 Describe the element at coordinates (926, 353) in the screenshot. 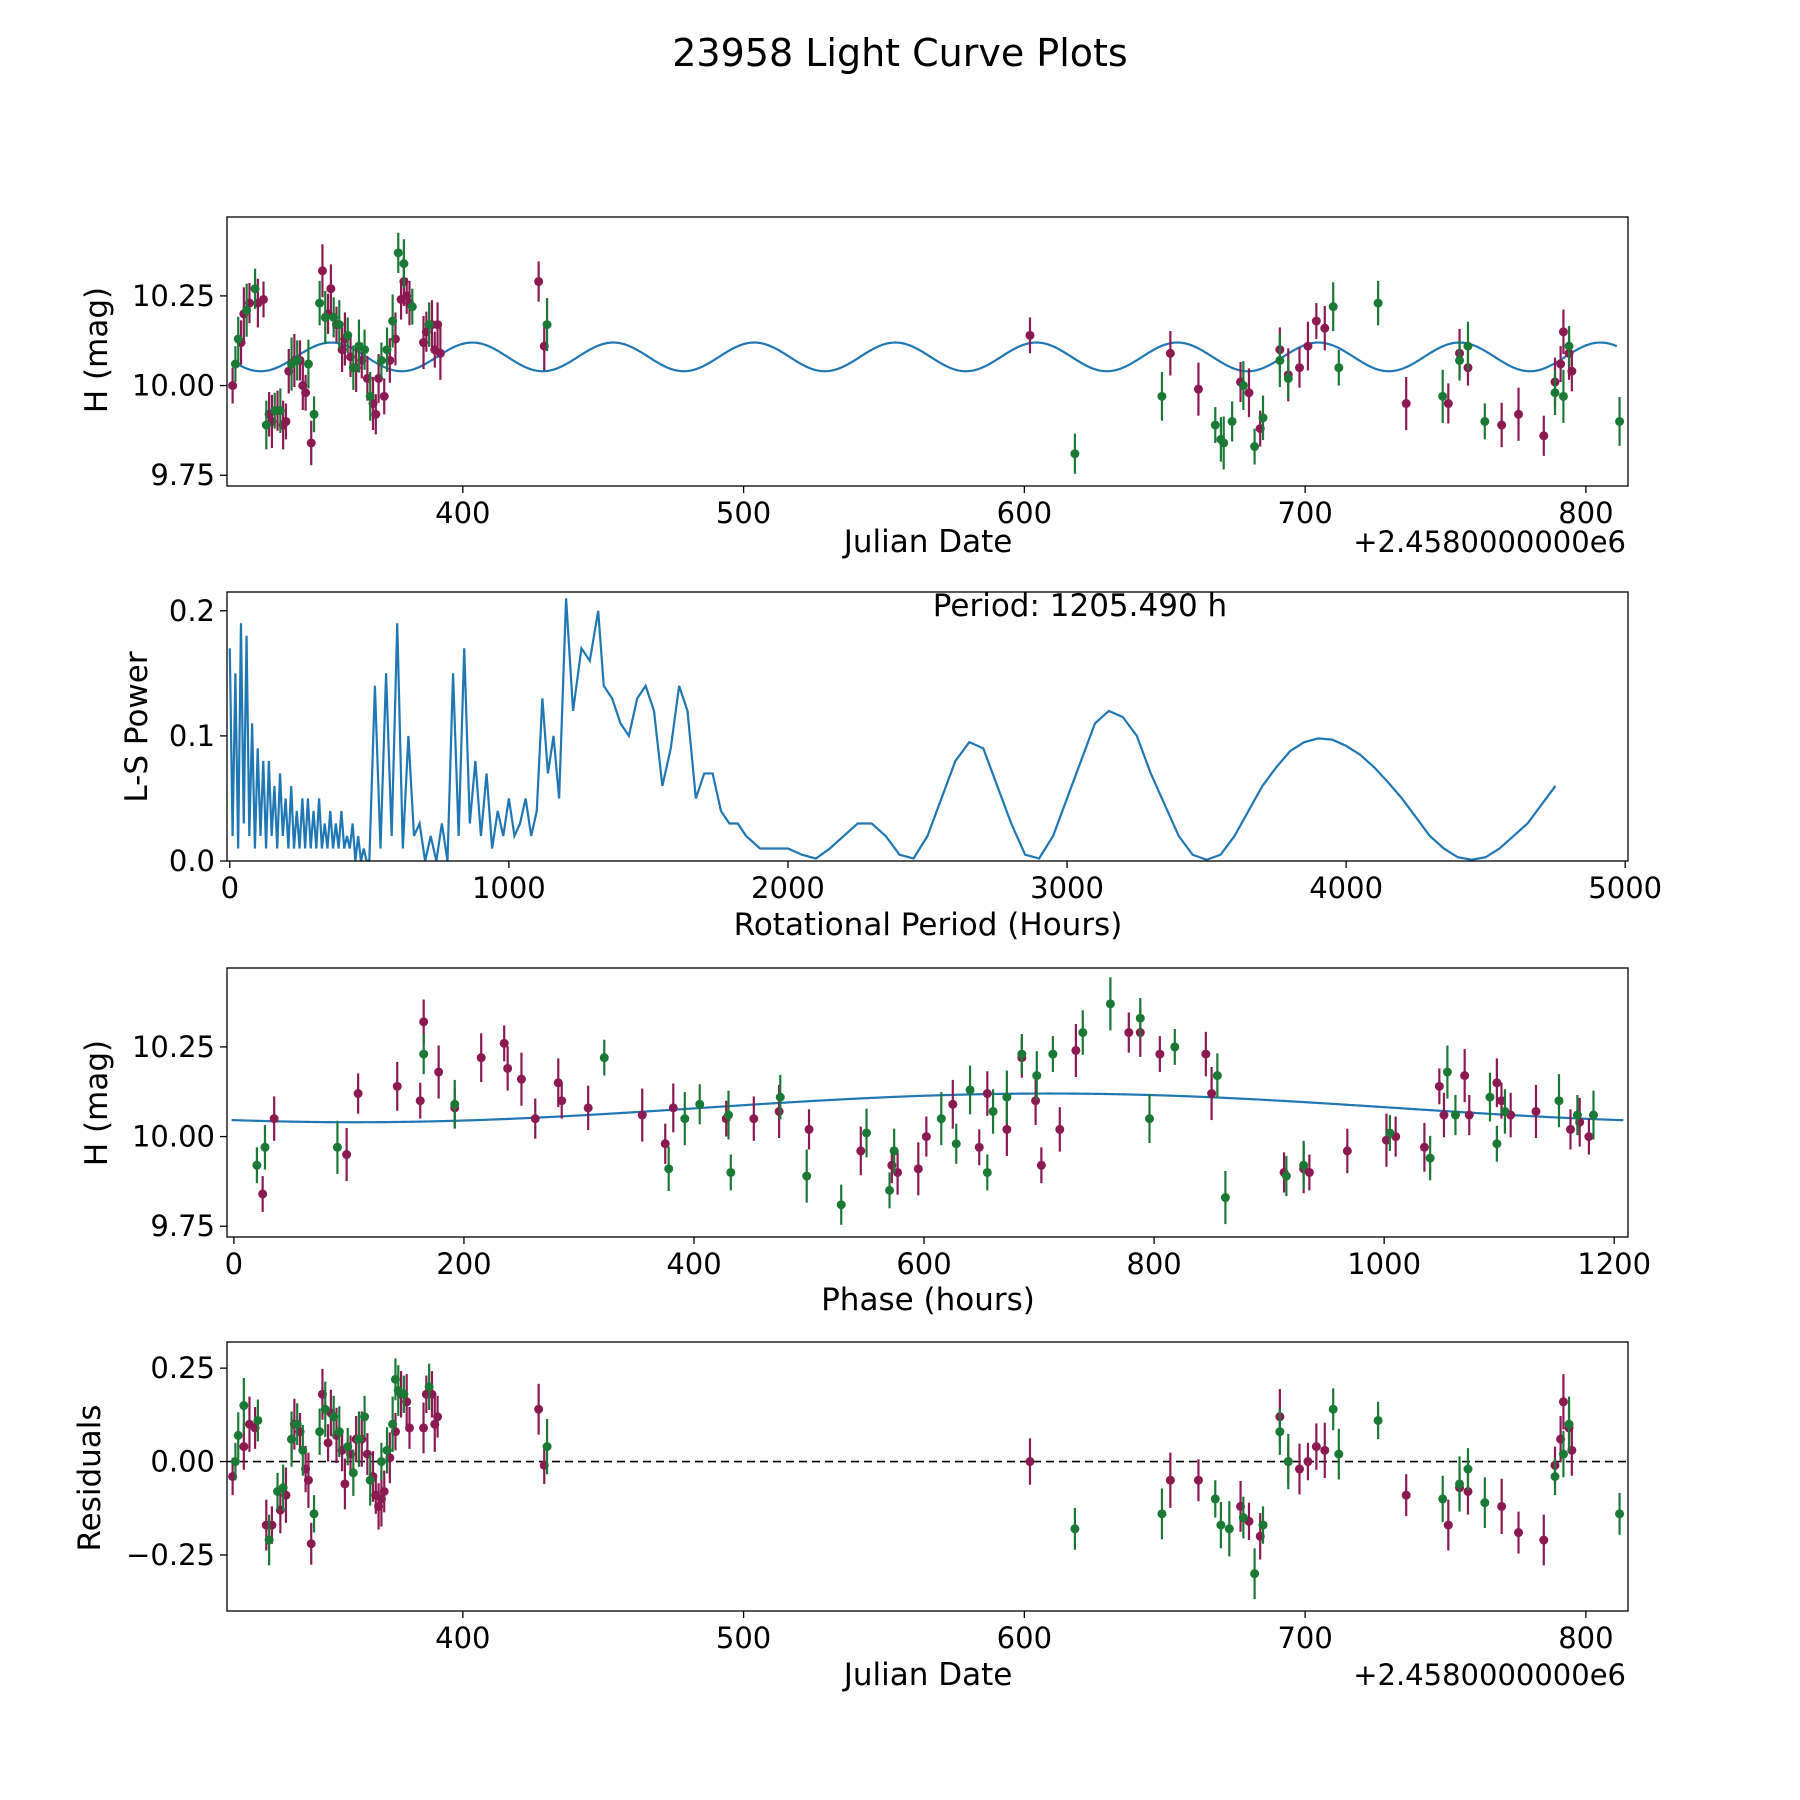

I see `light-curve-plot-area` at that location.